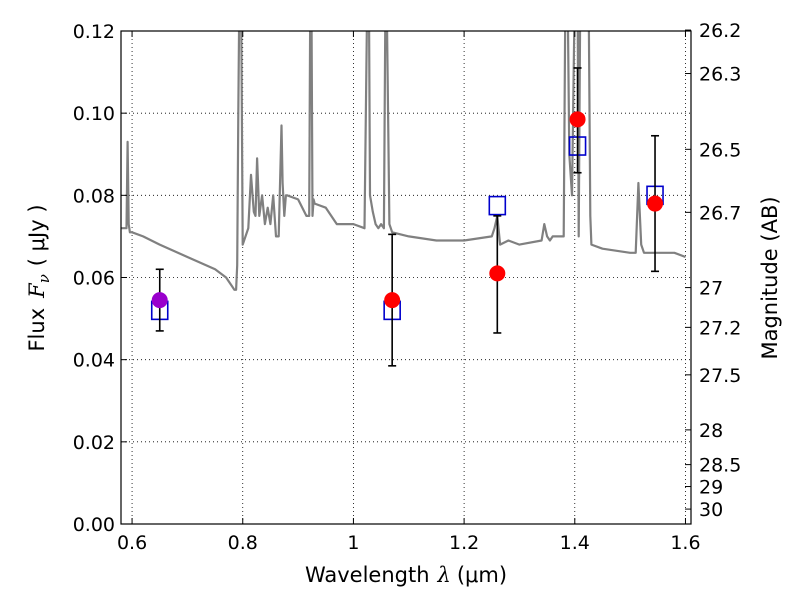  I want to click on y-tick-label: 0.02, so click(94, 443).